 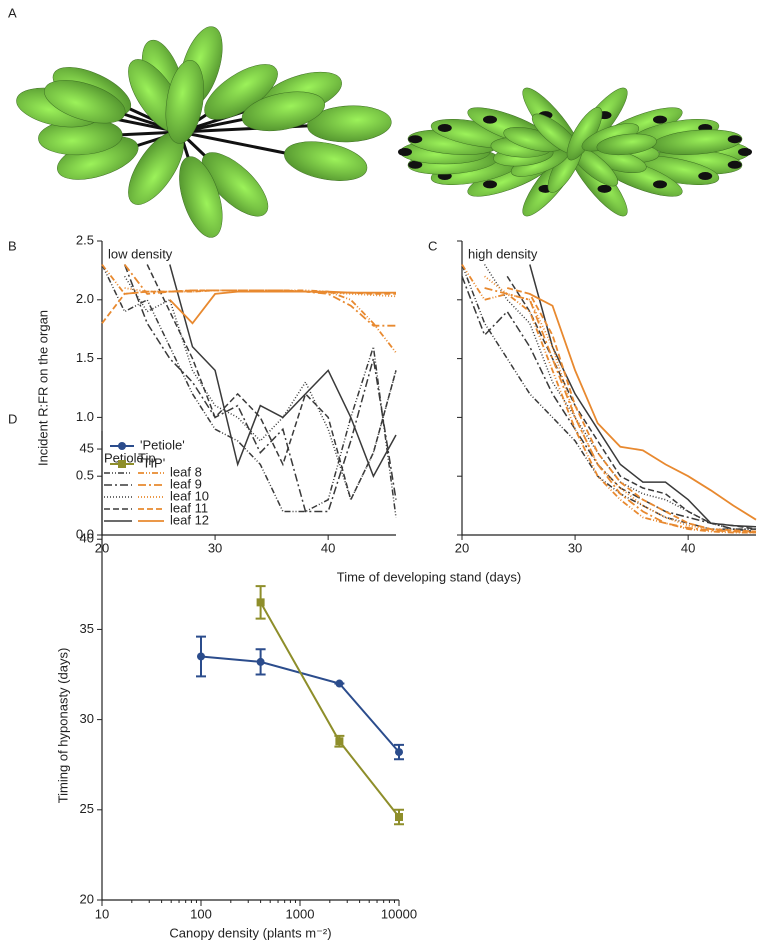 I want to click on y-tick-label: 0.5, so click(x=85, y=475).